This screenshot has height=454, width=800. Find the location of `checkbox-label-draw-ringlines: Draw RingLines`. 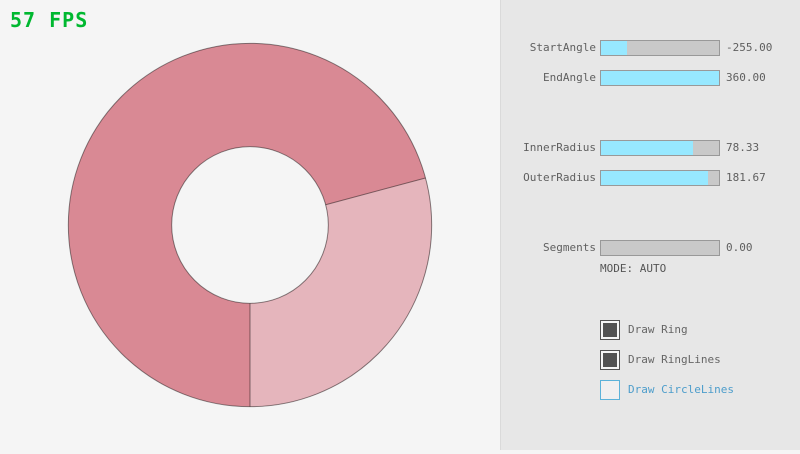

checkbox-label-draw-ringlines: Draw RingLines is located at coordinates (674, 359).